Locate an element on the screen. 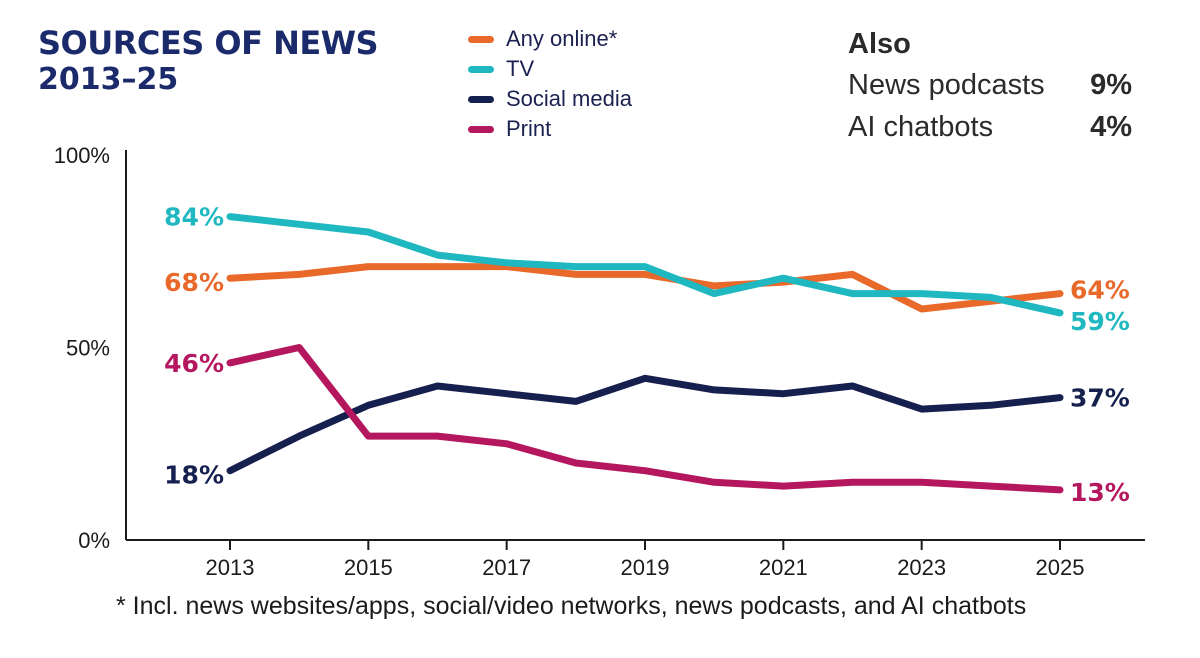 The width and height of the screenshot is (1200, 658). title-block: SOURCES OF NEWS 2013–25 is located at coordinates (208, 61).